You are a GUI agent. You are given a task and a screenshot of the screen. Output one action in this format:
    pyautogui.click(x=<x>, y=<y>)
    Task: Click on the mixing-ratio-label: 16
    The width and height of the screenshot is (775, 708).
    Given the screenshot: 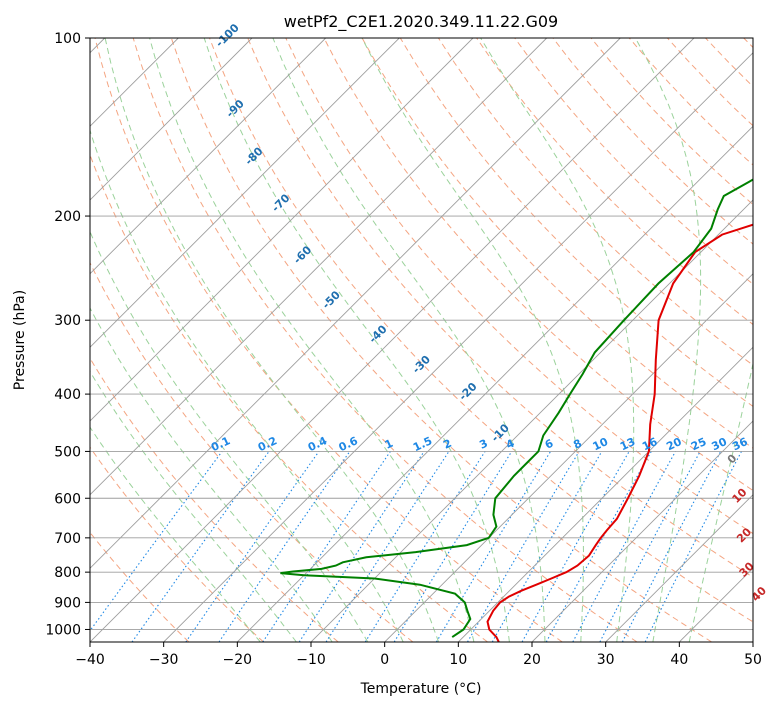 What is the action you would take?
    pyautogui.click(x=650, y=444)
    